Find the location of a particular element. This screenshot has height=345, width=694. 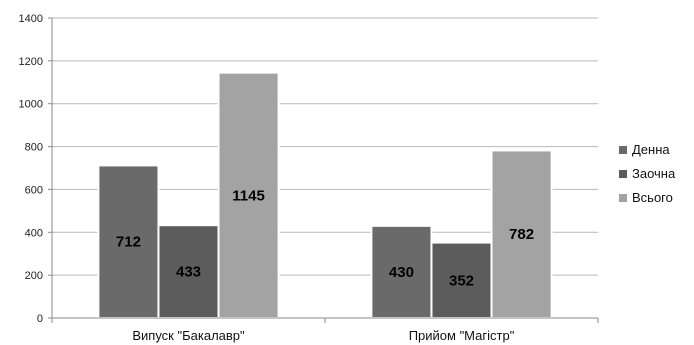

y-tick-label: 200 is located at coordinates (34, 276).